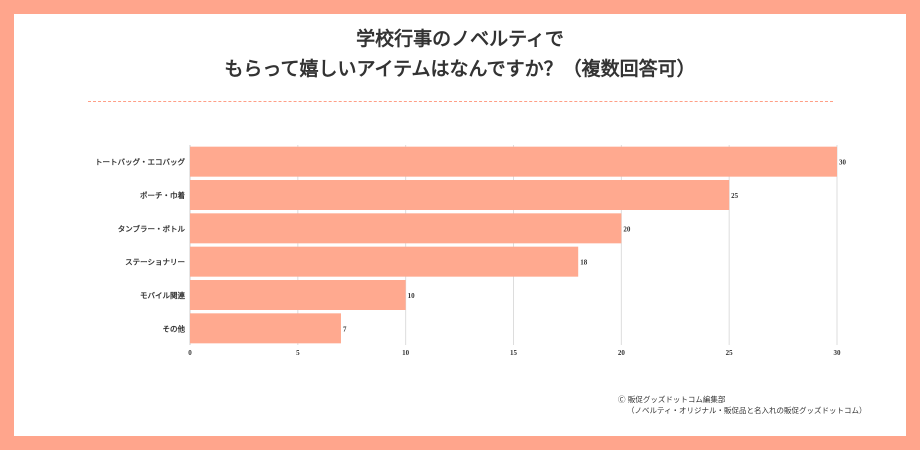 The width and height of the screenshot is (920, 450). I want to click on x-tick-label: 10, so click(406, 353).